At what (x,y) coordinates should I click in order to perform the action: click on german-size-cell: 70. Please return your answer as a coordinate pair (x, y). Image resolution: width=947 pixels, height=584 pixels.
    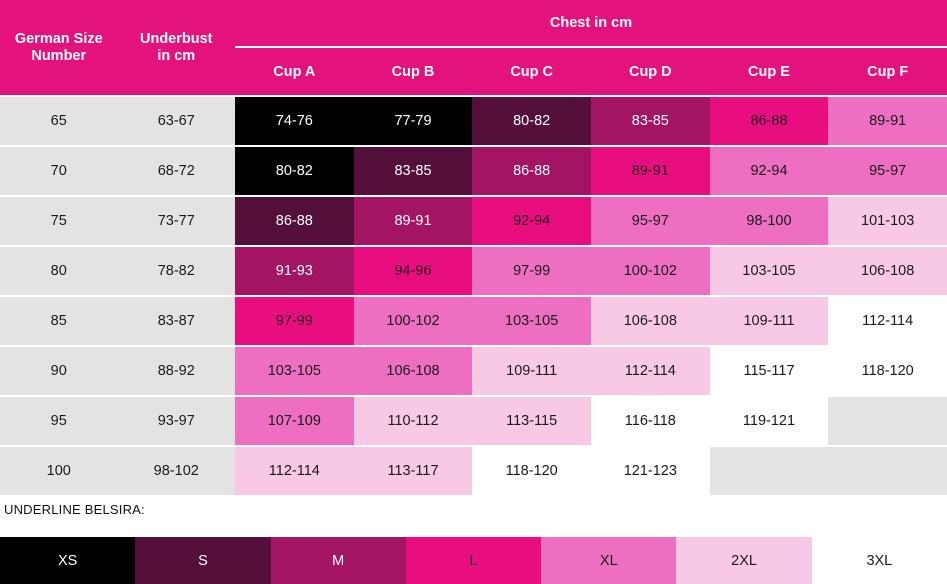
    Looking at the image, I should click on (59, 171).